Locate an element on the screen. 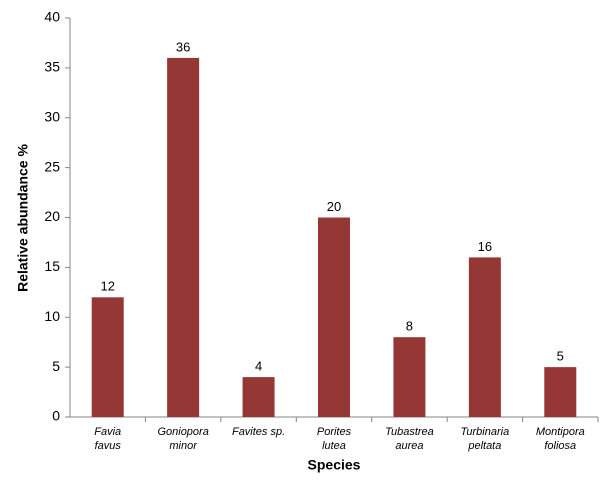 The width and height of the screenshot is (614, 484). x-tick-label: Goniopora is located at coordinates (182, 432).